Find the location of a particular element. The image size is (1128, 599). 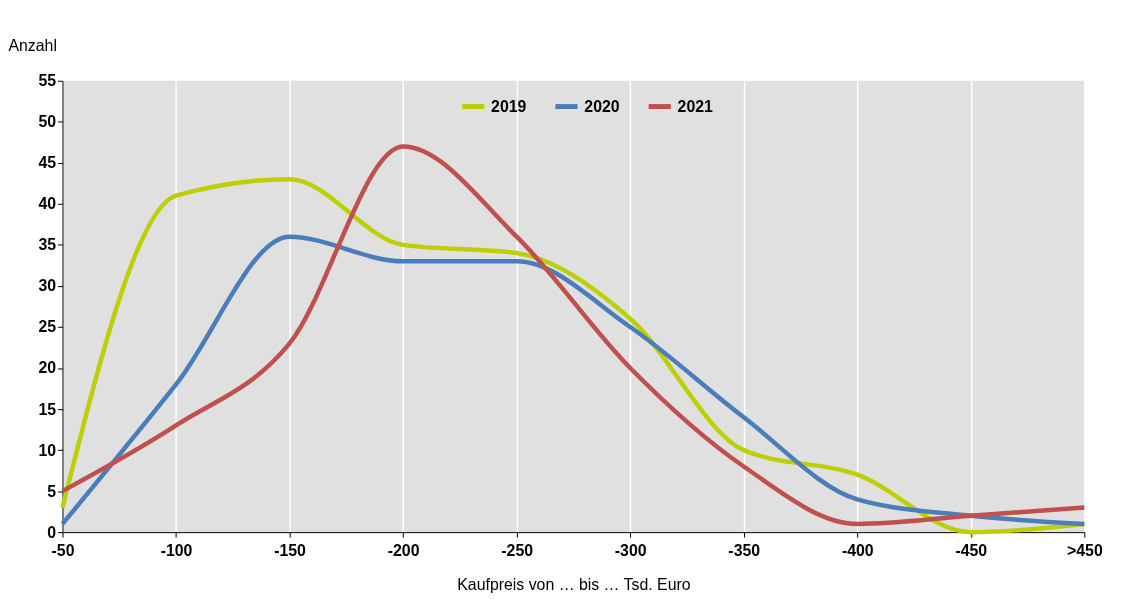

x-tick-label: -350 is located at coordinates (744, 551).